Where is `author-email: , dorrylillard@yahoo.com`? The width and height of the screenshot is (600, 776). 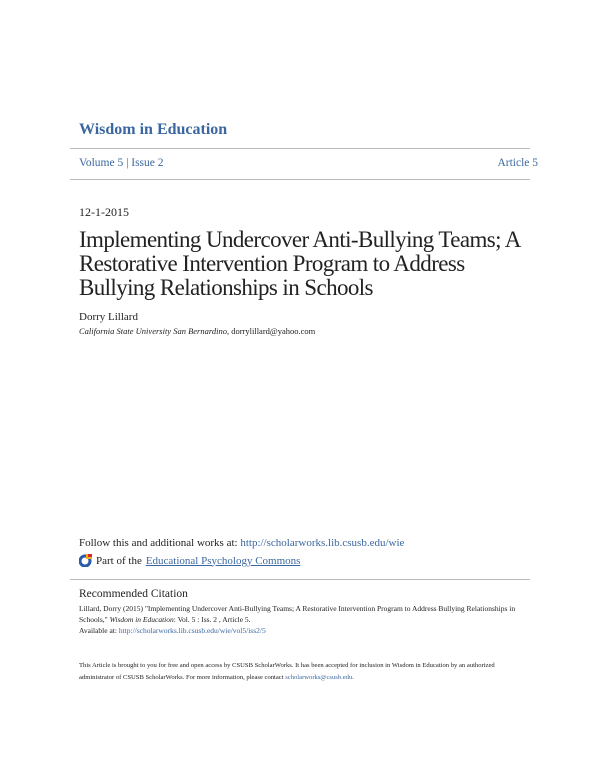
author-email: , dorrylillard@yahoo.com is located at coordinates (271, 331).